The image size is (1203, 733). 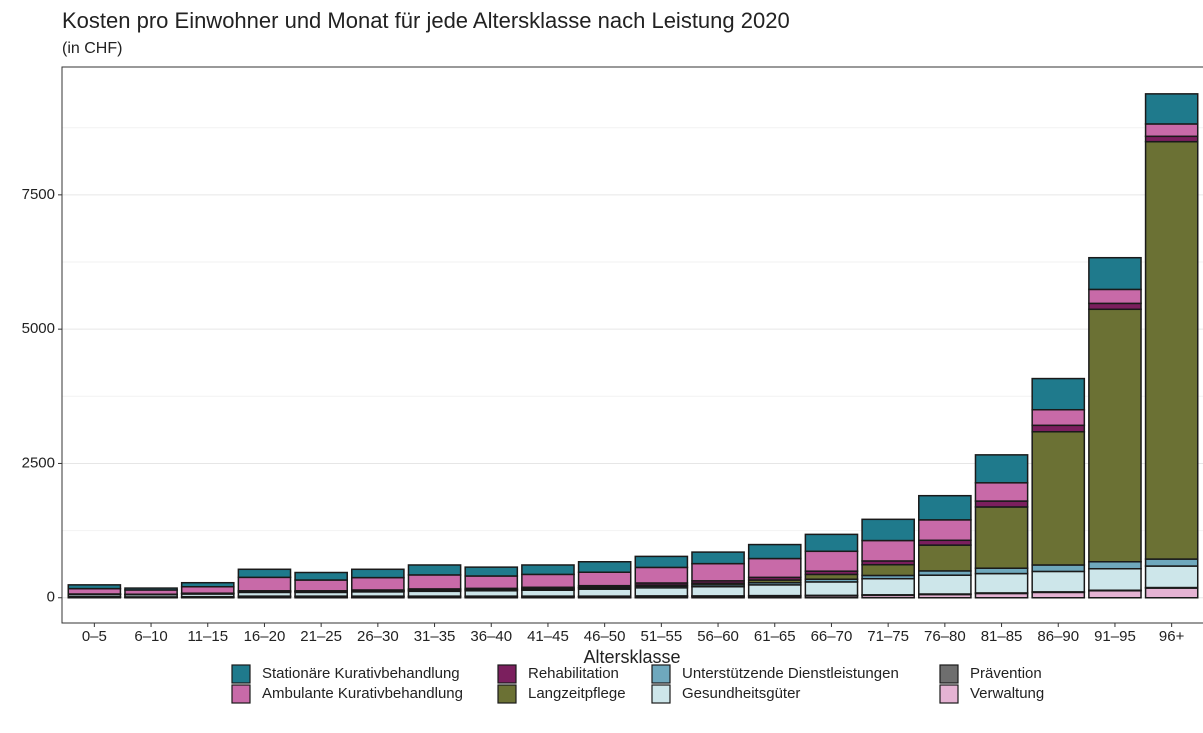 What do you see at coordinates (321, 636) in the screenshot?
I see `x-tick-label: 21–25` at bounding box center [321, 636].